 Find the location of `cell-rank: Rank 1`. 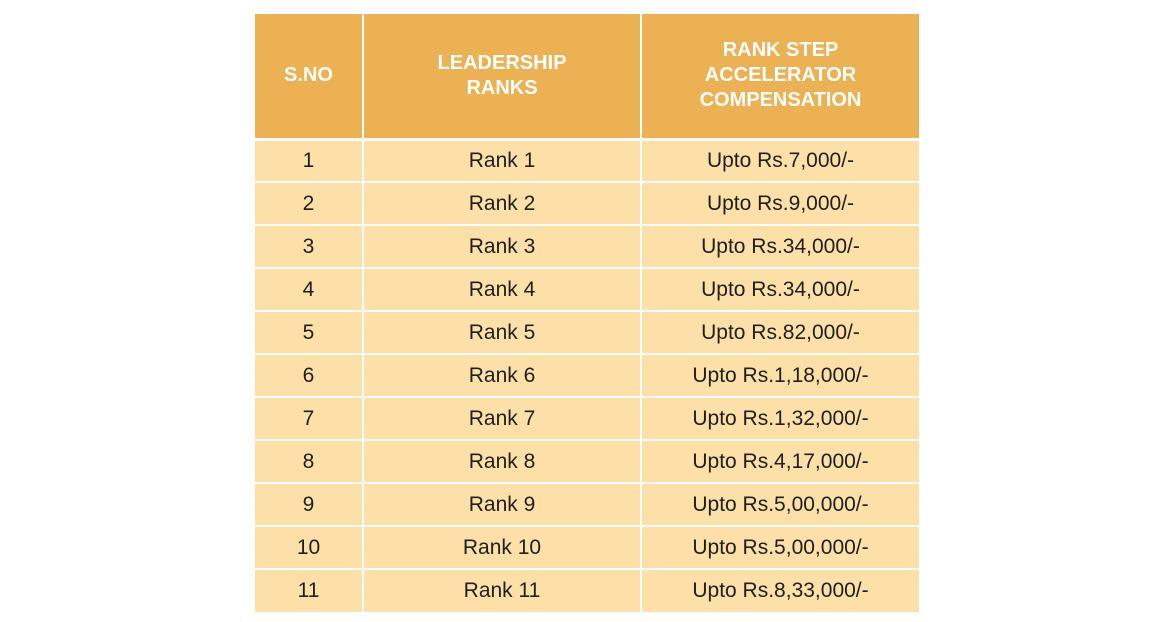

cell-rank: Rank 1 is located at coordinates (502, 161).